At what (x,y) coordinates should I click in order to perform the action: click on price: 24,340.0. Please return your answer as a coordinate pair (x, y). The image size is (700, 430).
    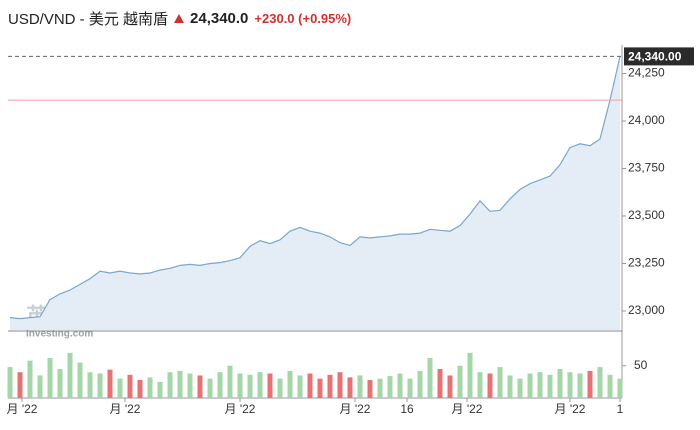
    Looking at the image, I should click on (219, 18).